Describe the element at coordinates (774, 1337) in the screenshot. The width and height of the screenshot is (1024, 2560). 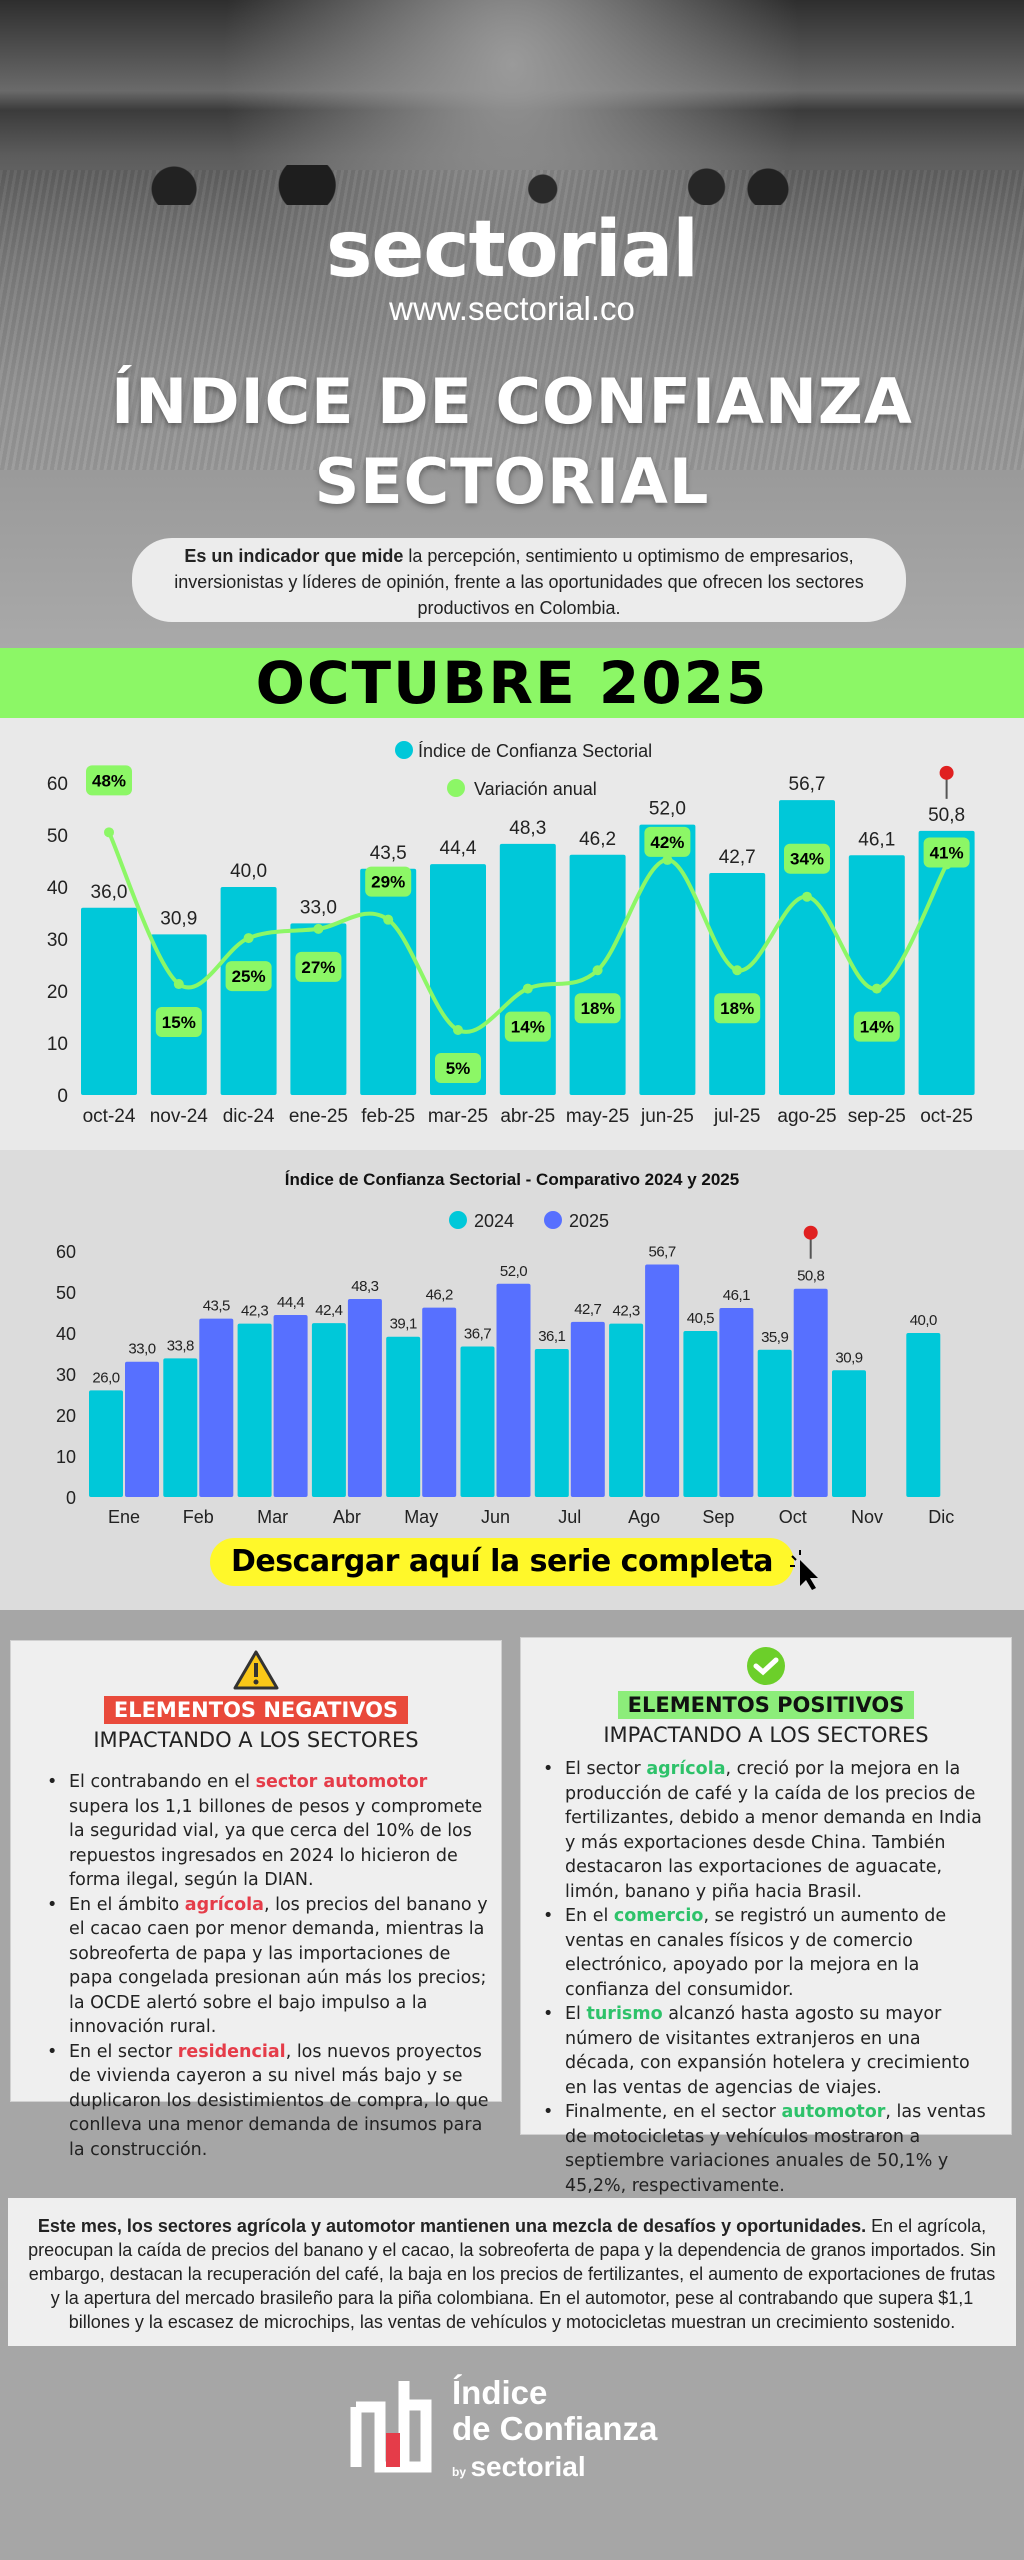
I see `bar-value-label: 35,9` at that location.